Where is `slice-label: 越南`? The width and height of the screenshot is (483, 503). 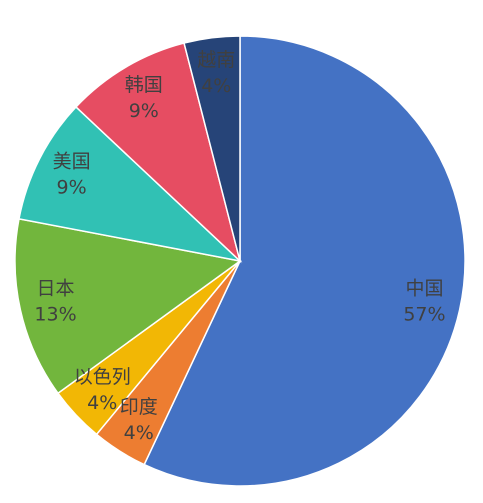 slice-label: 越南 is located at coordinates (216, 60).